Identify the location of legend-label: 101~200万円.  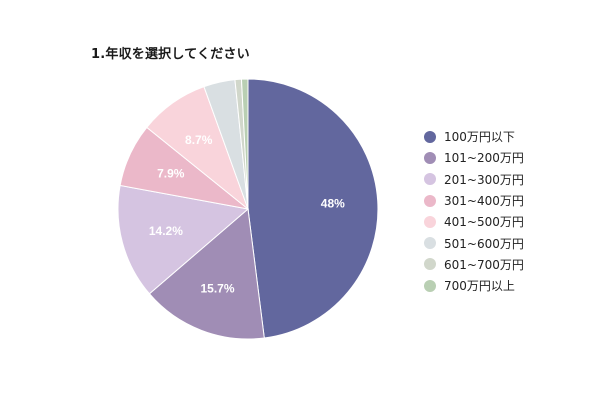
(484, 158).